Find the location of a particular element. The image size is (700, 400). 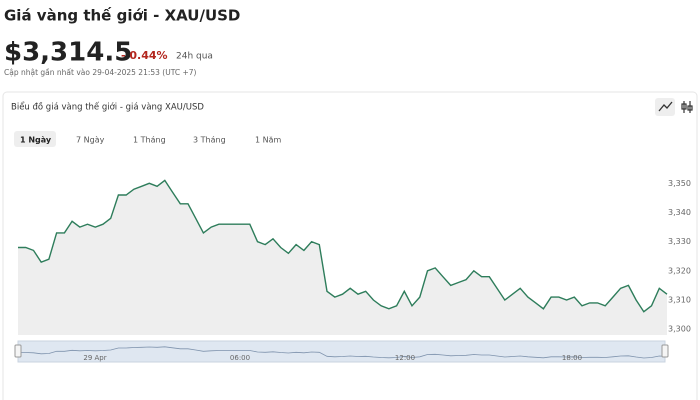

y-tick-label: 3,310 is located at coordinates (679, 300).